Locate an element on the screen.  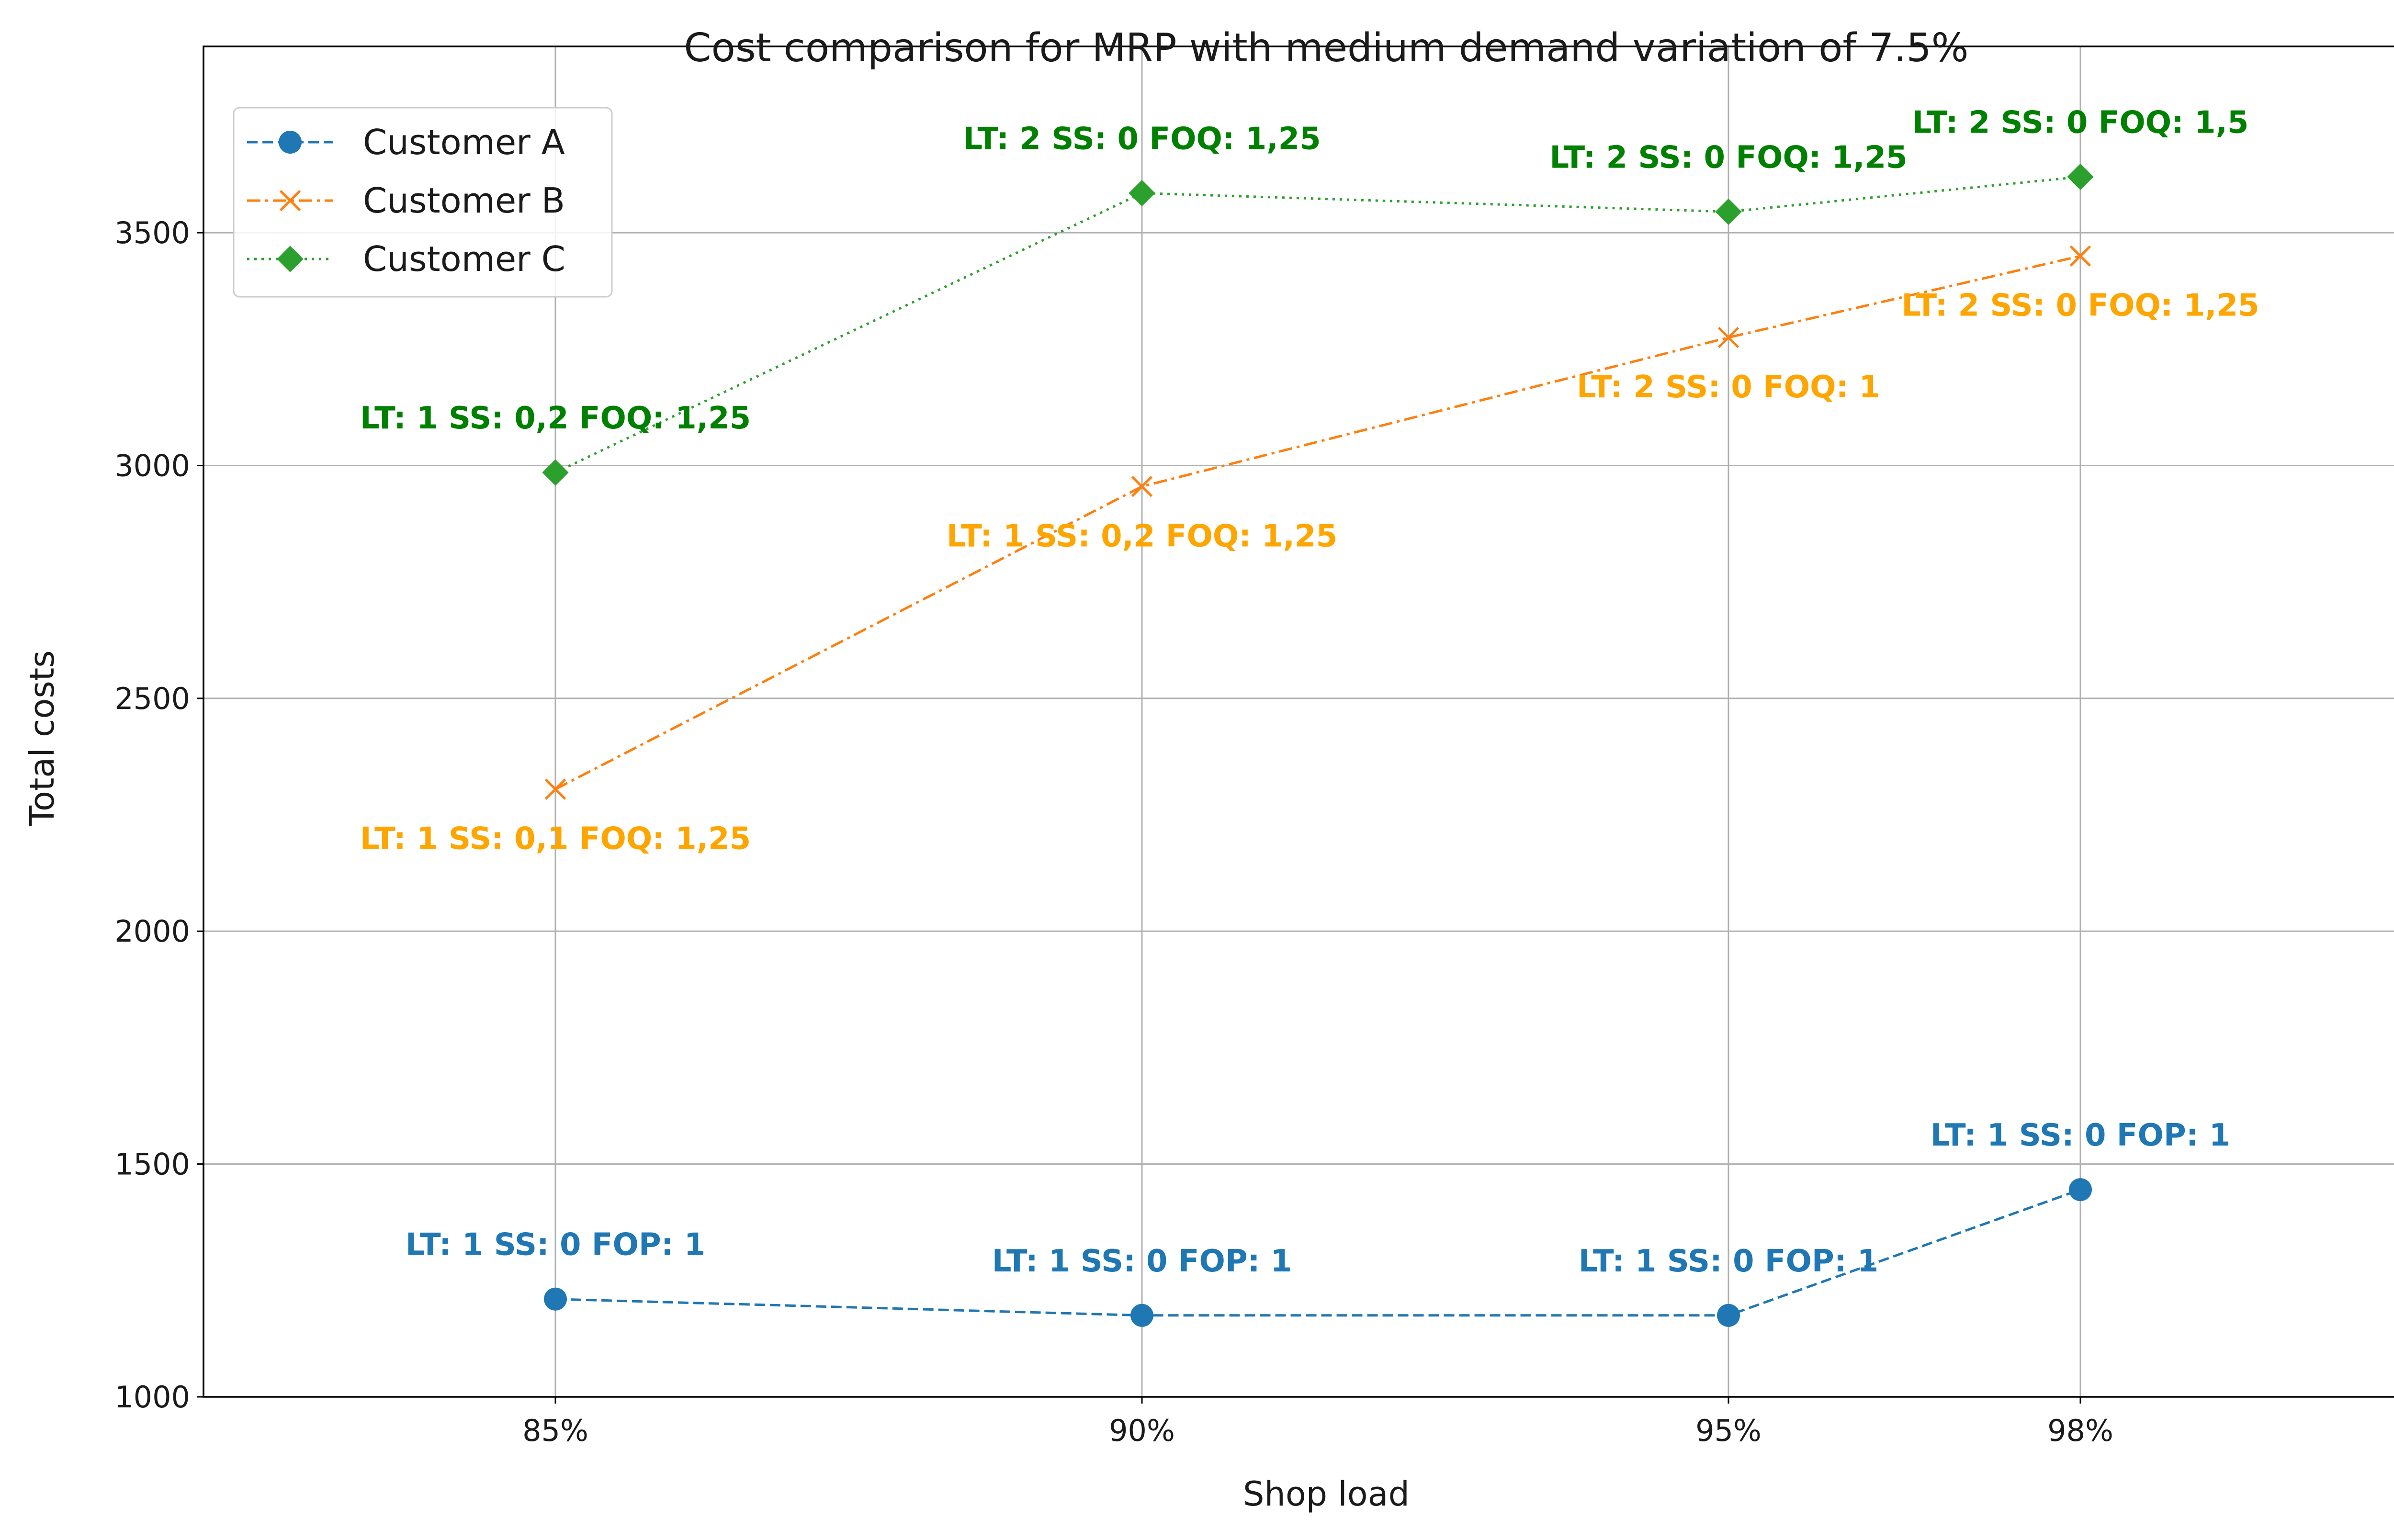
y-tick-label: 3000 is located at coordinates (152, 466).